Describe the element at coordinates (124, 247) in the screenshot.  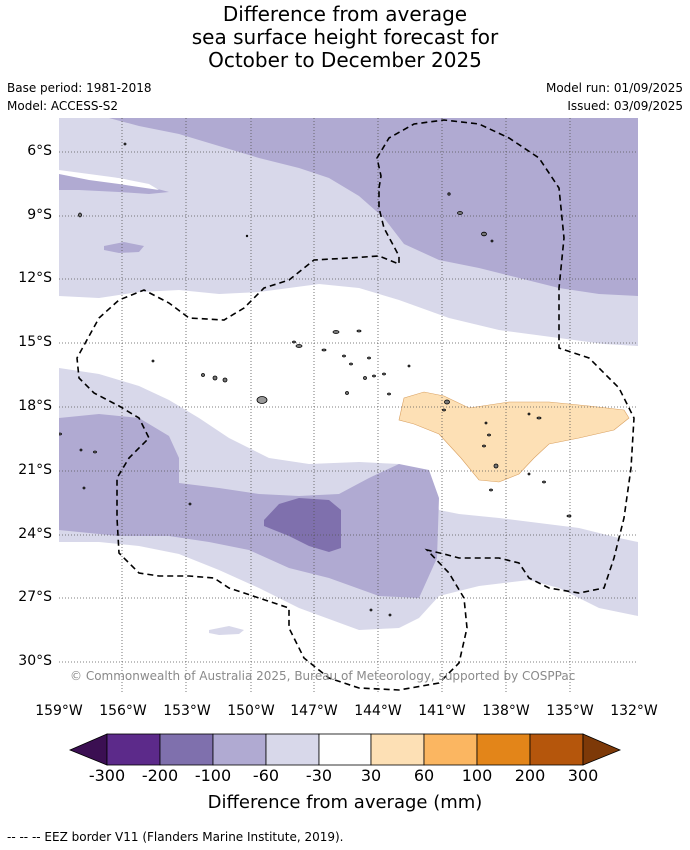
I see `contour-minus60-small-blob` at that location.